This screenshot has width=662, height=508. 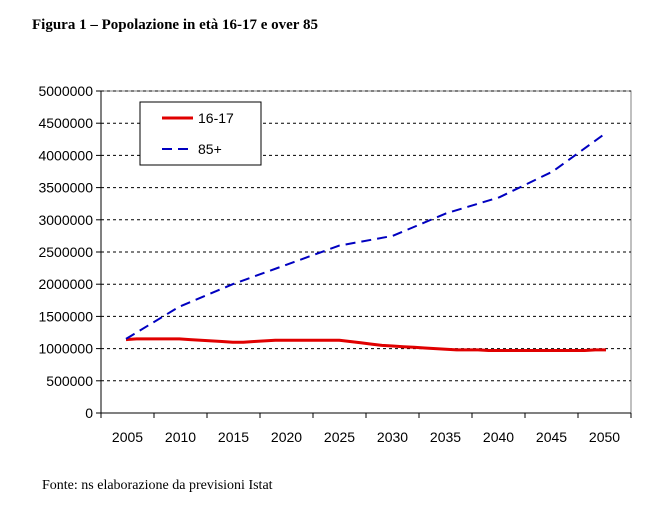 What do you see at coordinates (65, 316) in the screenshot?
I see `y-tick-label: 1500000` at bounding box center [65, 316].